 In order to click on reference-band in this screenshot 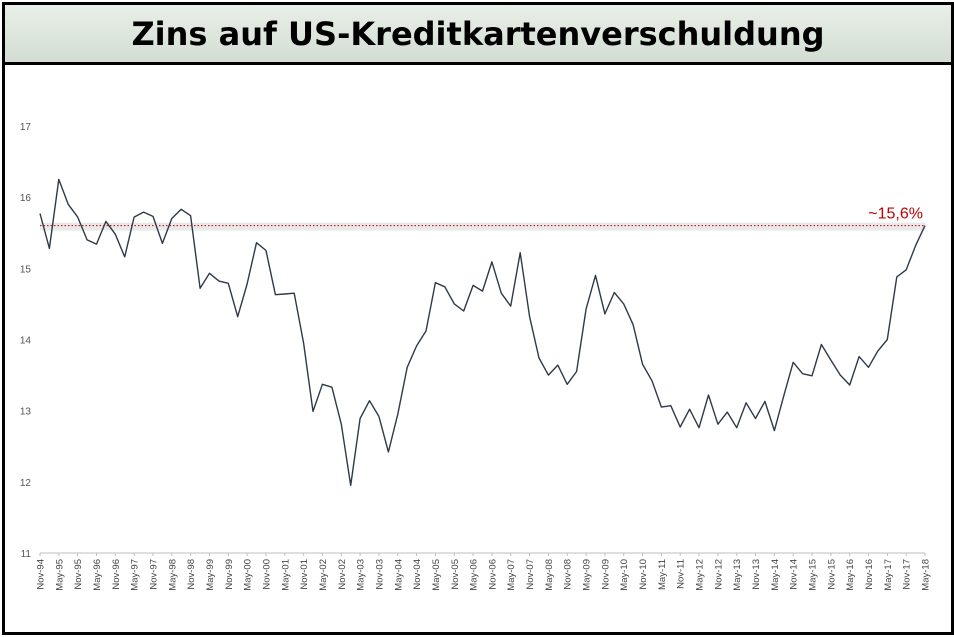, I will do `click(482, 226)`.